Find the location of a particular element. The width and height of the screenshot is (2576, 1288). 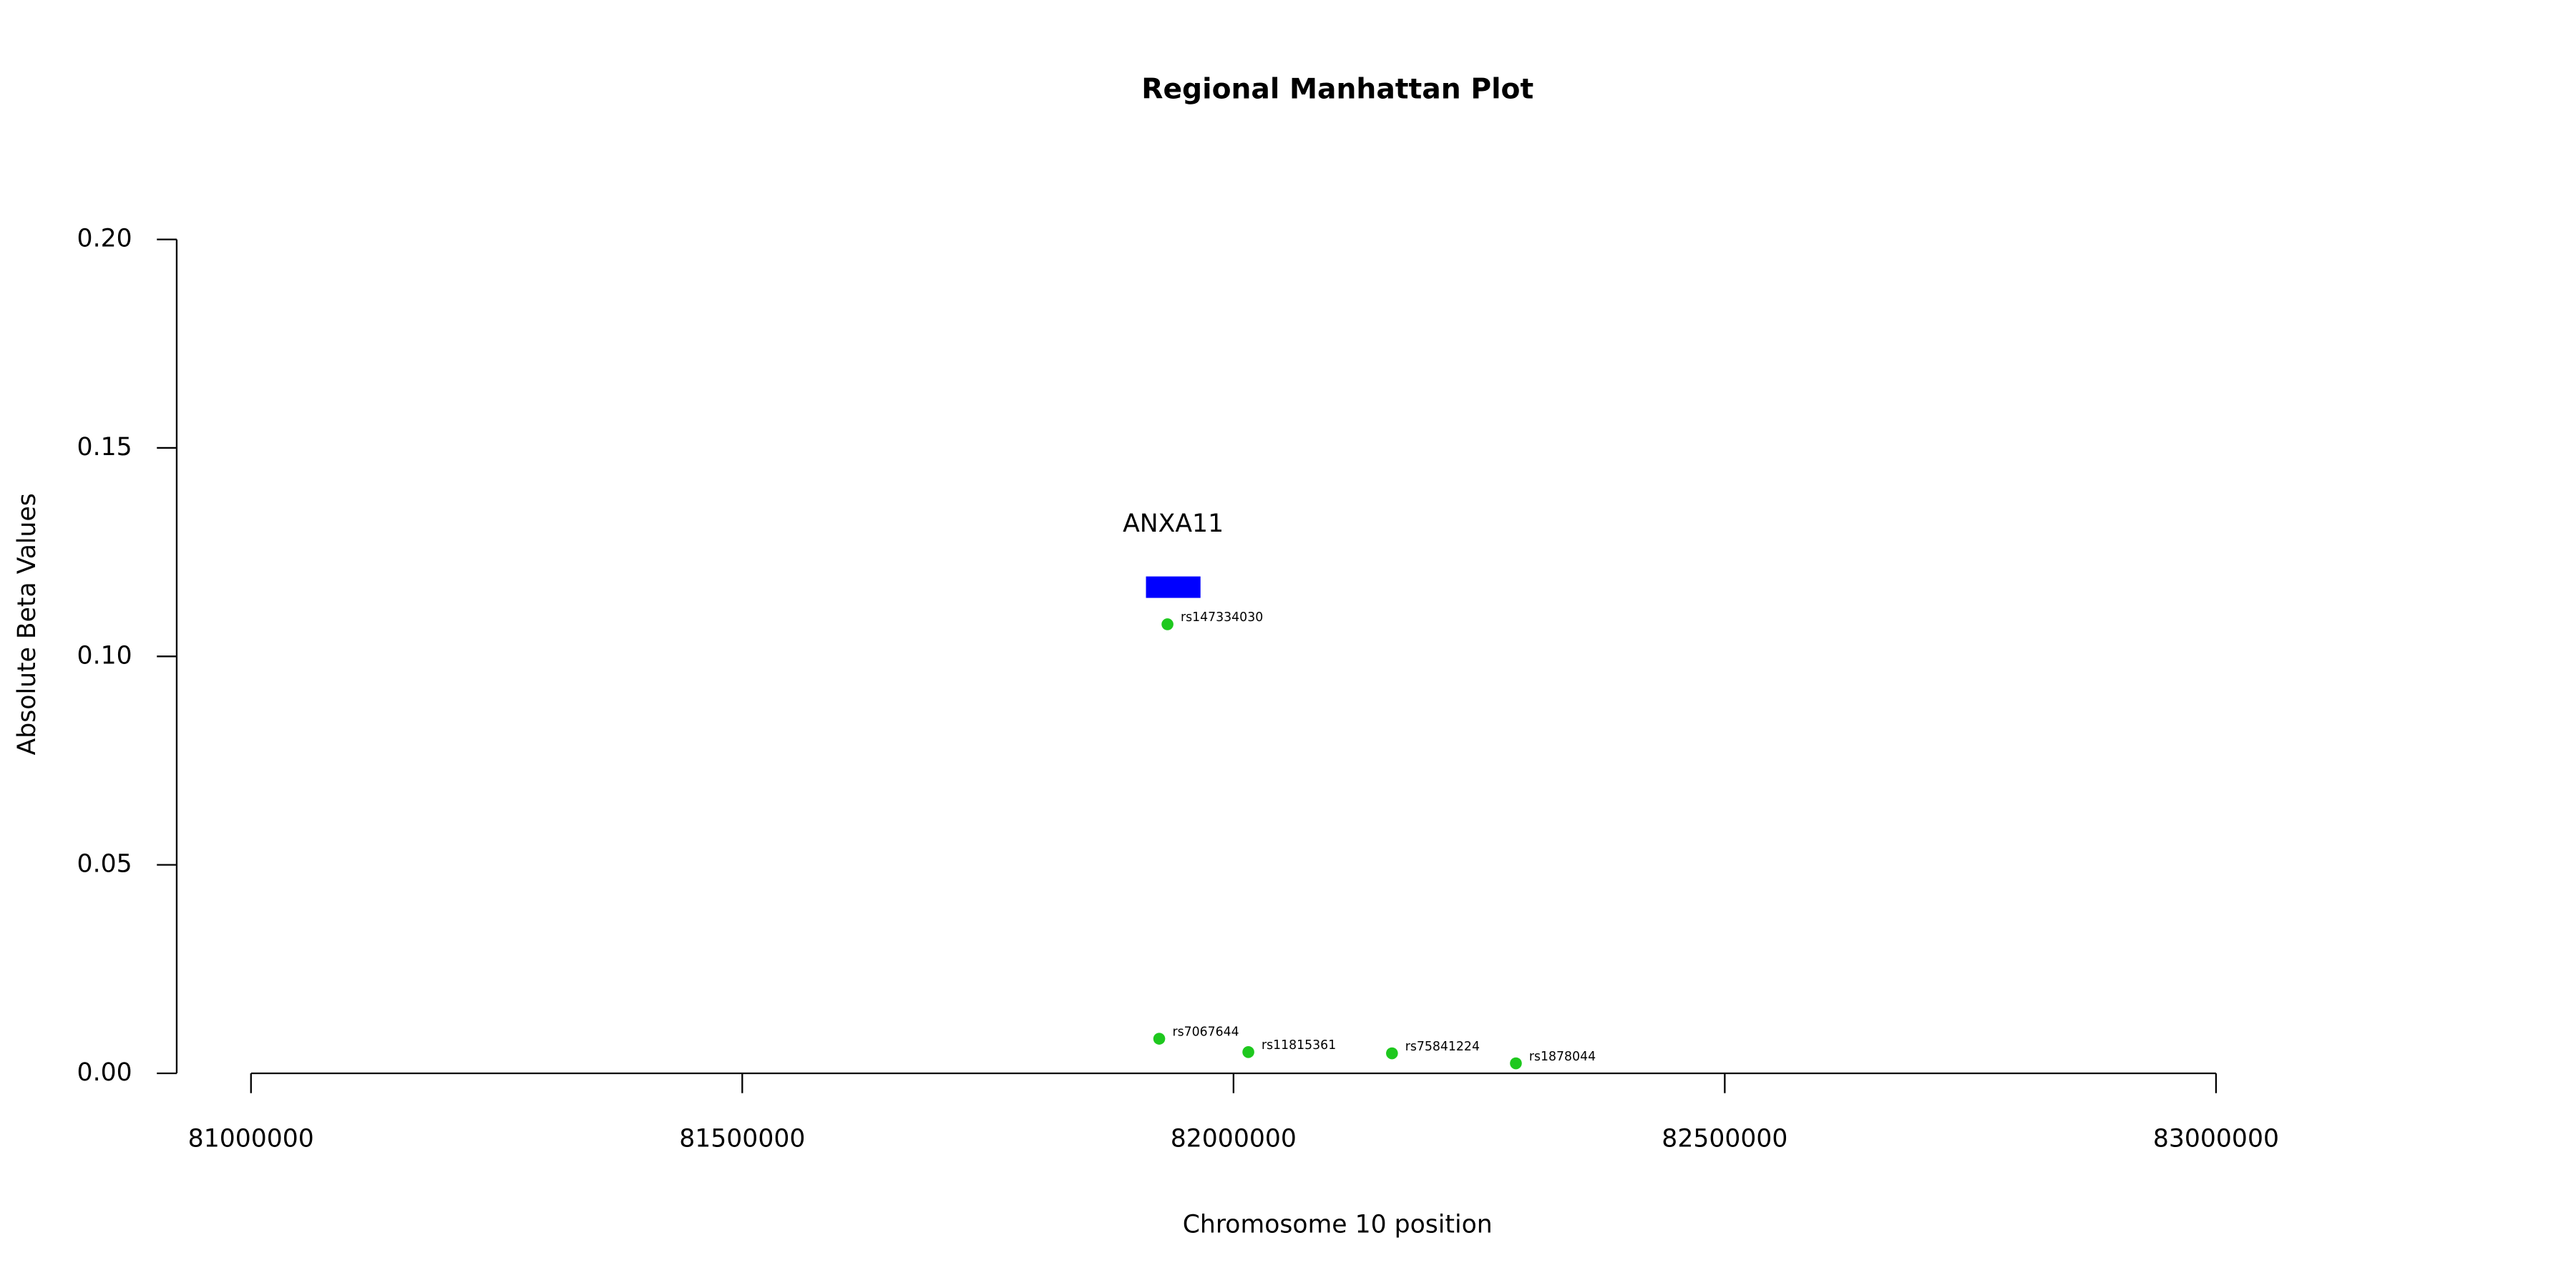

gene-label: ANXA11 is located at coordinates (1173, 523).